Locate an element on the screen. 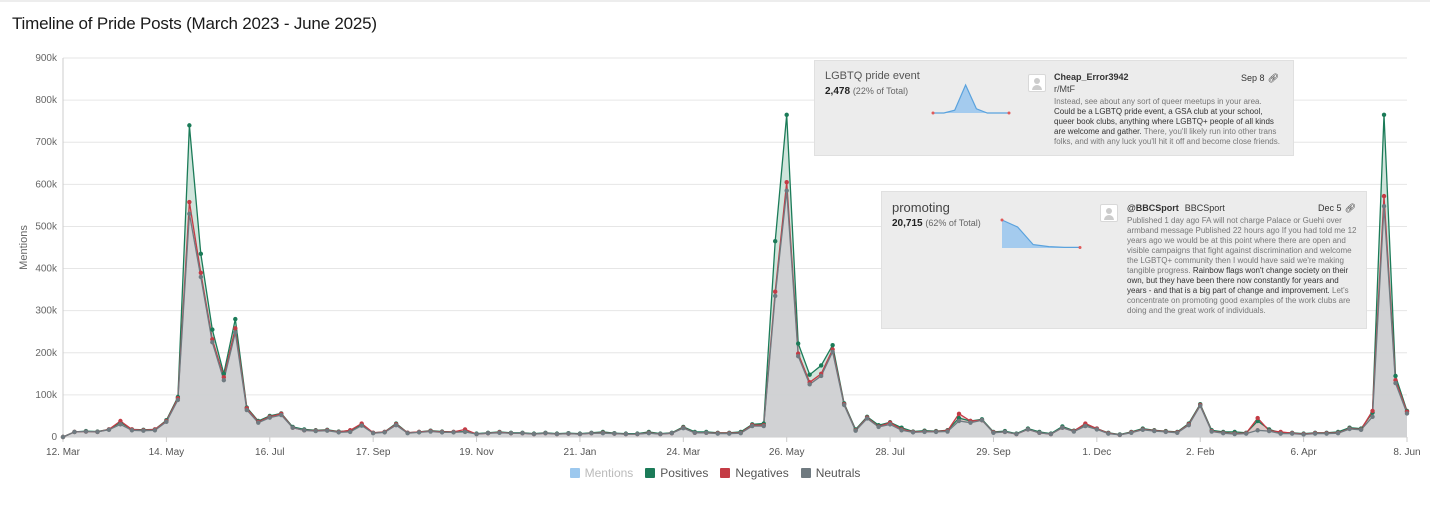  x-tick-label: 19. Nov is located at coordinates (476, 452).